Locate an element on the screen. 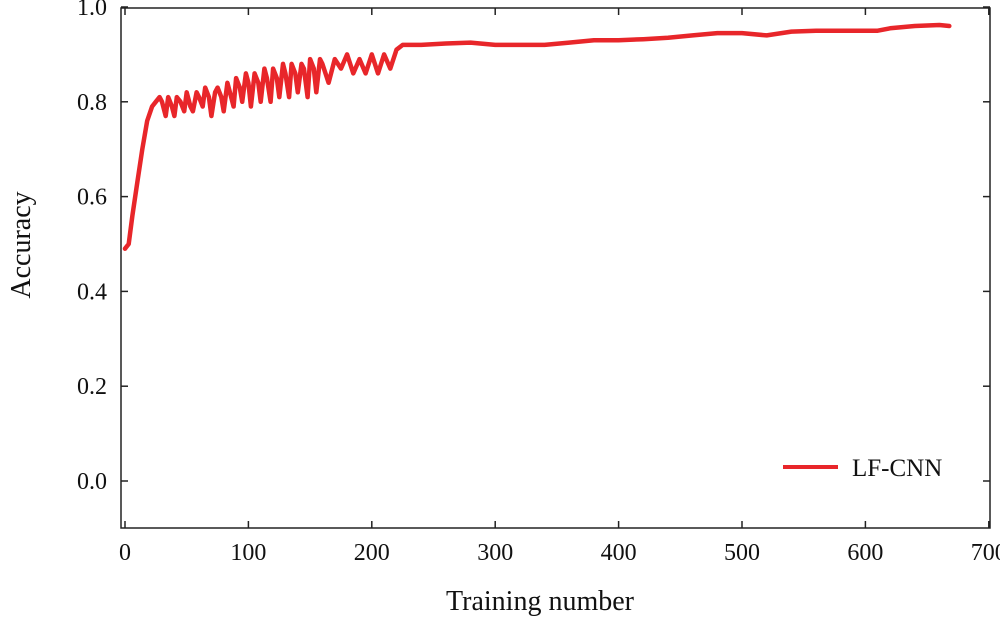  x-tick-label: 700 is located at coordinates (985, 553).